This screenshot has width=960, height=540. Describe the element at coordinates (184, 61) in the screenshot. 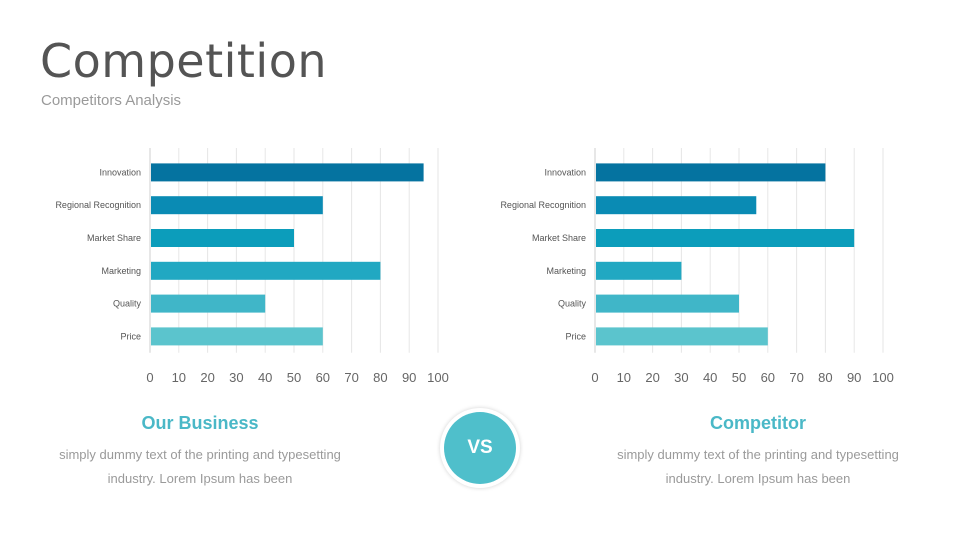

I see `page-title: Competition` at that location.